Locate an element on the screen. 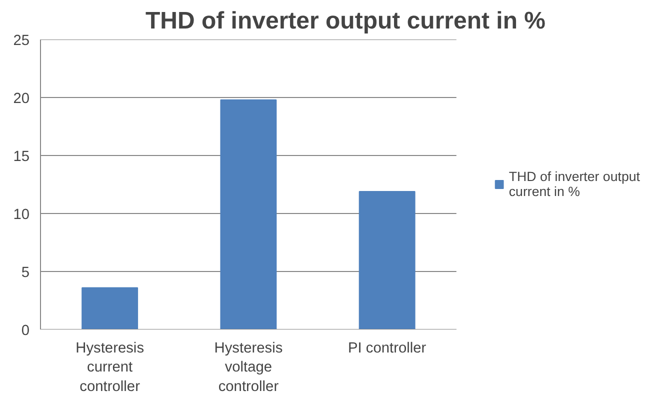 The image size is (670, 410). y-tick-label: 10 is located at coordinates (21, 215).